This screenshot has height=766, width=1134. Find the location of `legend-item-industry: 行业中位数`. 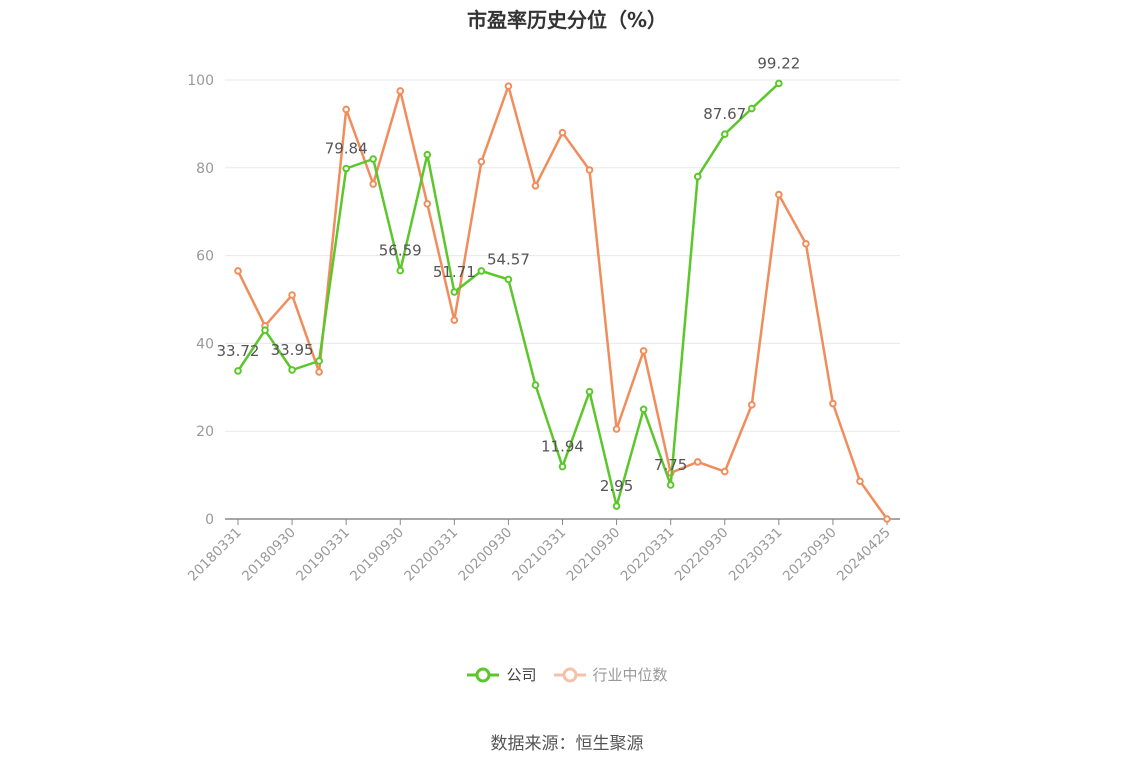

legend-item-industry: 行业中位数 is located at coordinates (610, 674).